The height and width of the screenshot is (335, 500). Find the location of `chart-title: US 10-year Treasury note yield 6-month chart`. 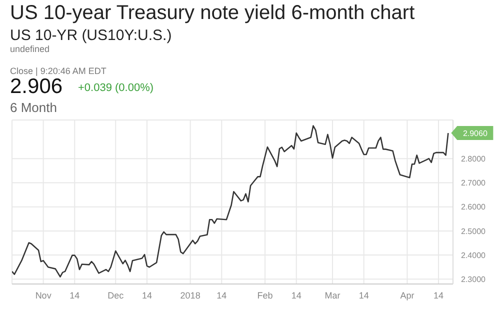

chart-title: US 10-year Treasury note yield 6-month chart is located at coordinates (212, 13).